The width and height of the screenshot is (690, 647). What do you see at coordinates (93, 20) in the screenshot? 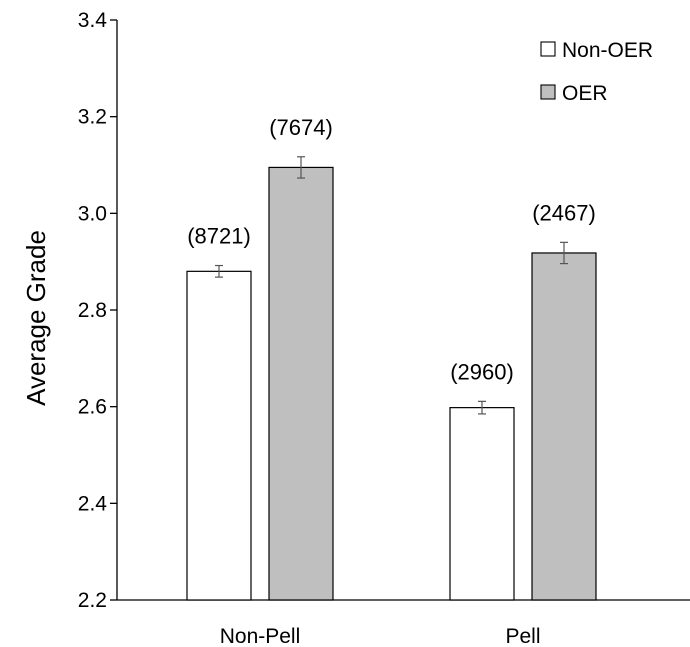
I see `y-tick-label: 3.4` at bounding box center [93, 20].